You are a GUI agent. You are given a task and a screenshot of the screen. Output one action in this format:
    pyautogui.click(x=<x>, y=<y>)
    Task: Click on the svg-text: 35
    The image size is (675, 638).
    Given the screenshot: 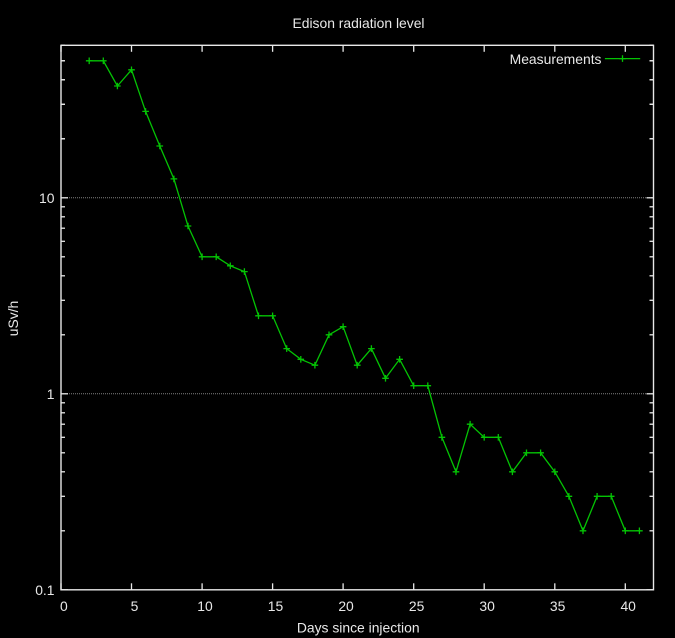 What is the action you would take?
    pyautogui.click(x=558, y=606)
    